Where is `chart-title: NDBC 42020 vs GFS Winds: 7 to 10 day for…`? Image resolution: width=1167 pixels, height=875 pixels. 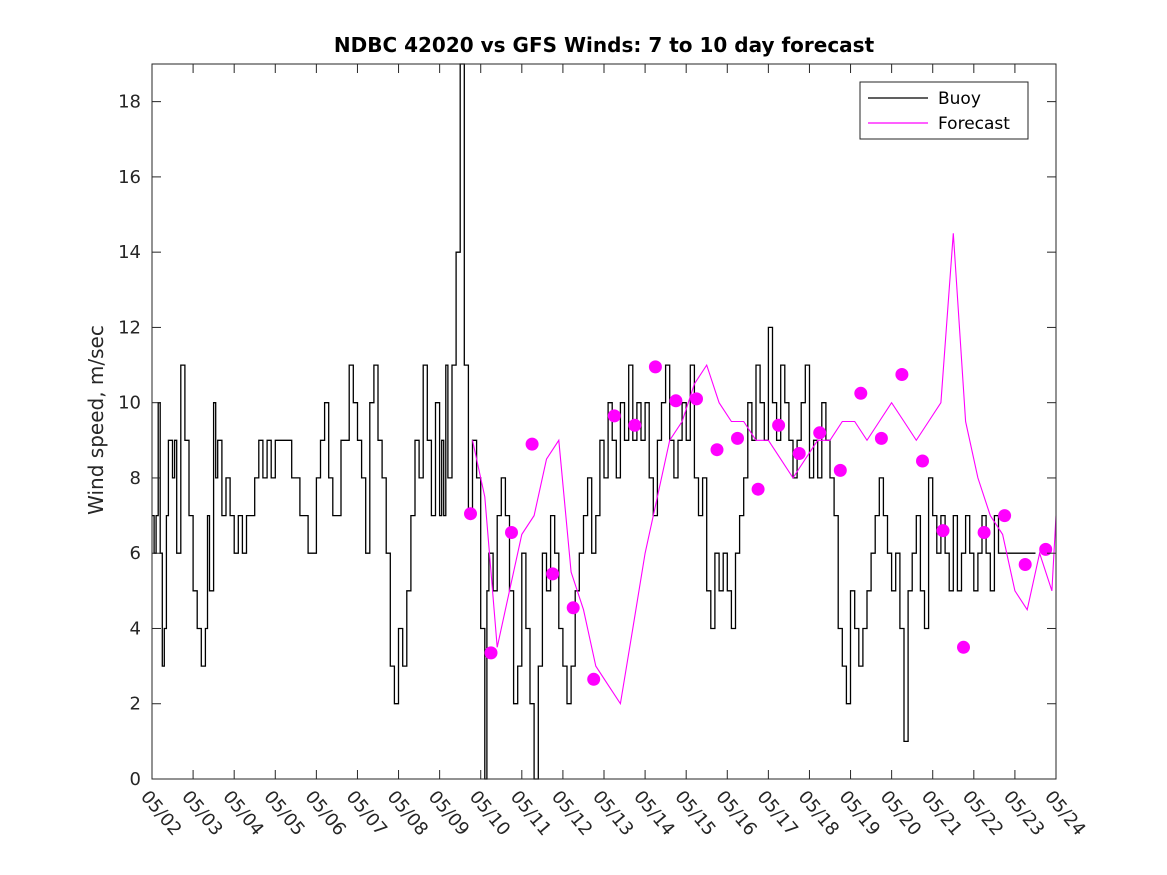
chart-title: NDBC 42020 vs GFS Winds: 7 to 10 day for… is located at coordinates (604, 45).